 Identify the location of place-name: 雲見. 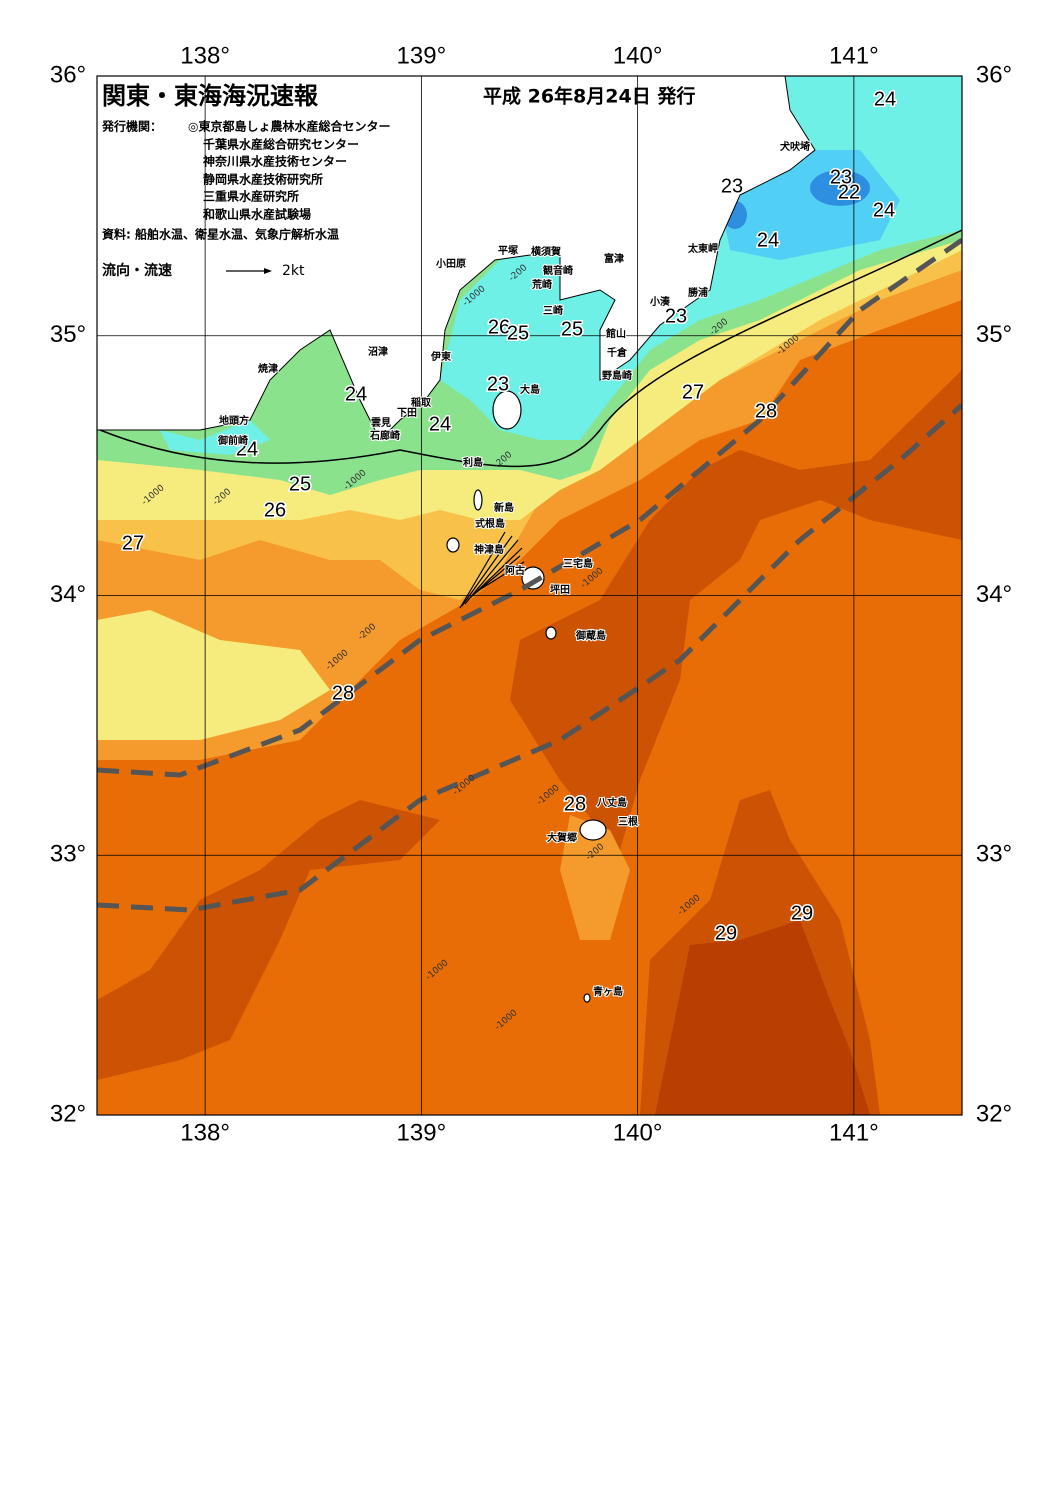
(381, 423).